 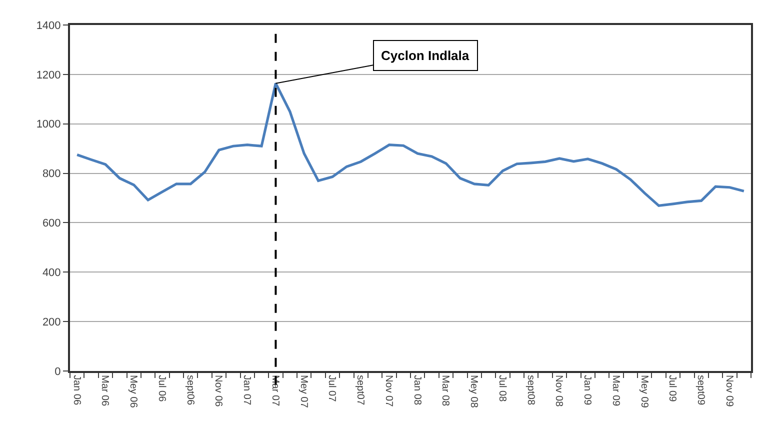 I want to click on x-tick-label: Mar 09, so click(x=615, y=391).